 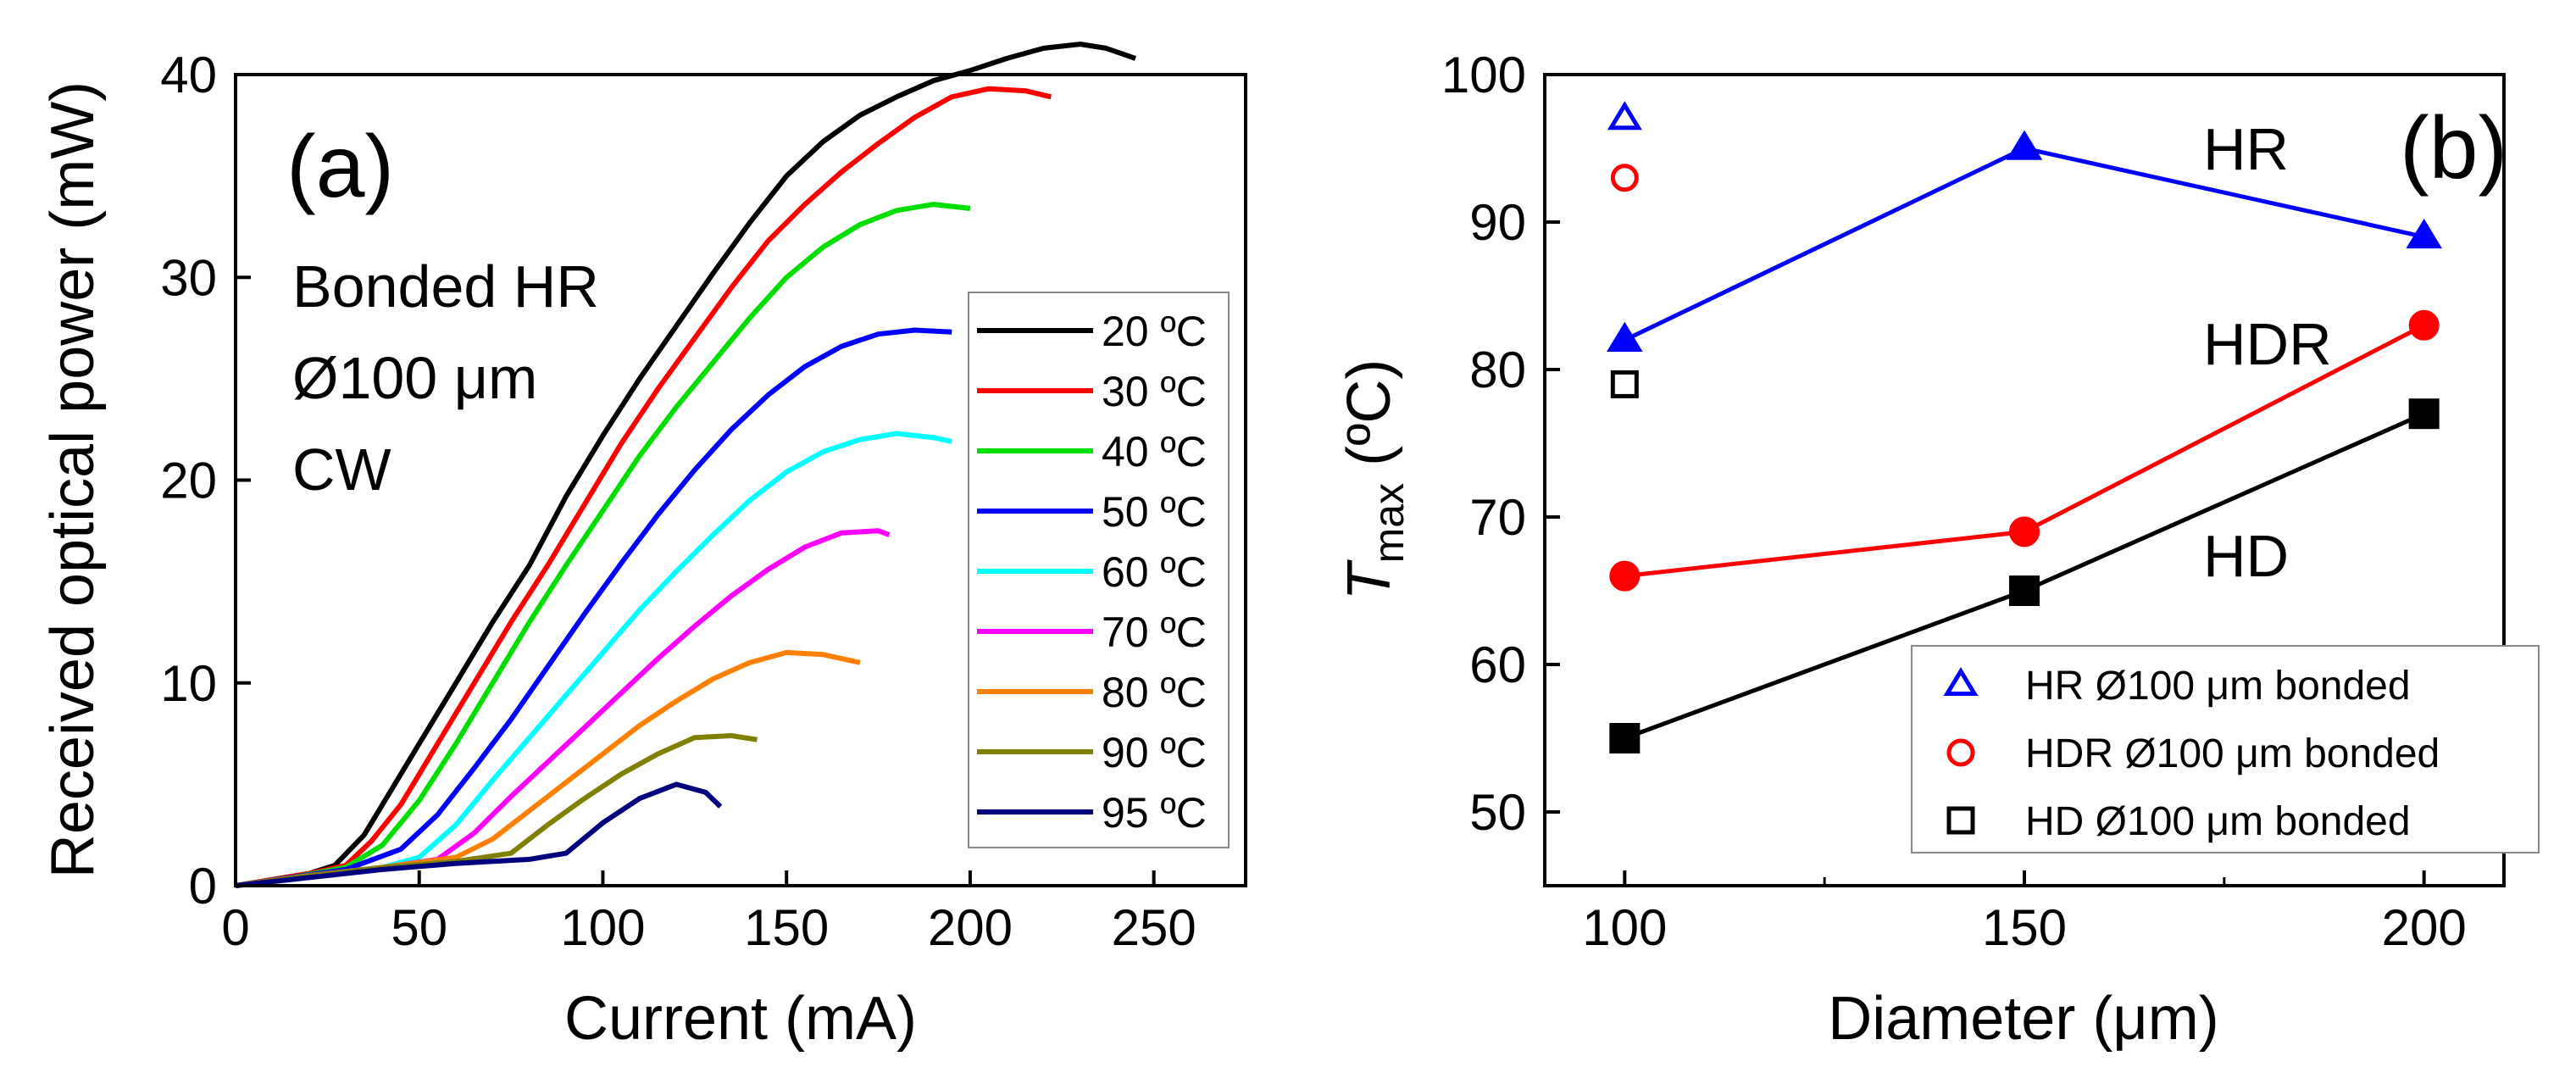 What do you see at coordinates (2218, 821) in the screenshot?
I see `b-legend-label: HD Ø100 μm bonded` at bounding box center [2218, 821].